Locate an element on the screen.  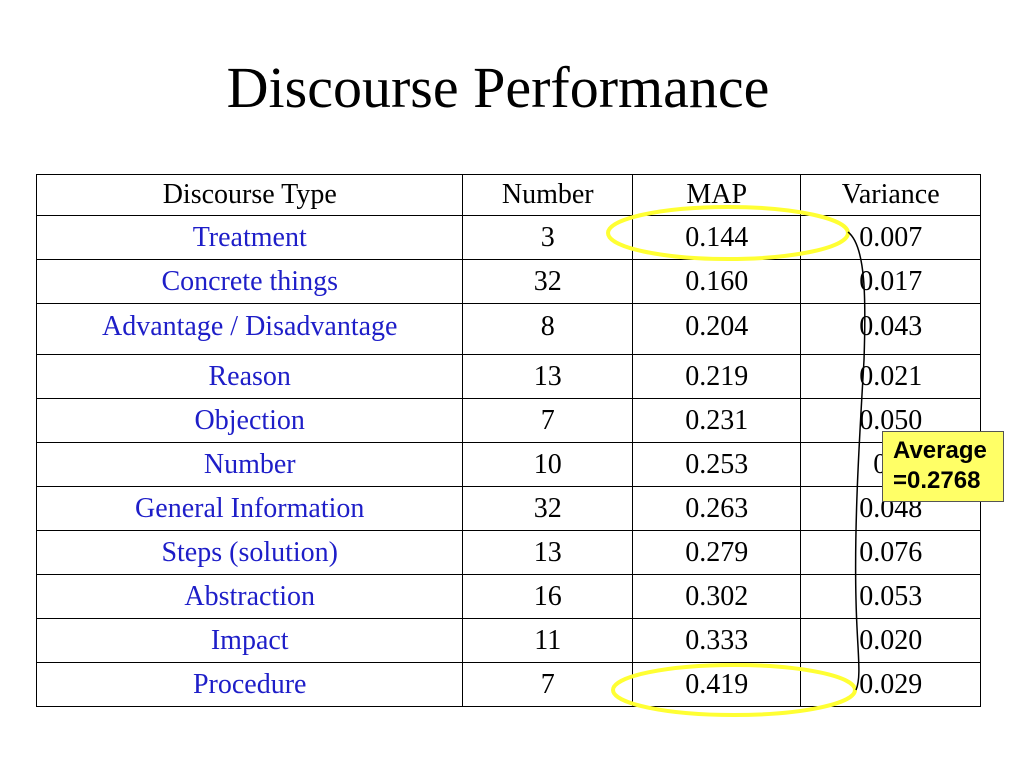
header-row: Discourse Type Number MAP Variance is located at coordinates (508, 195).